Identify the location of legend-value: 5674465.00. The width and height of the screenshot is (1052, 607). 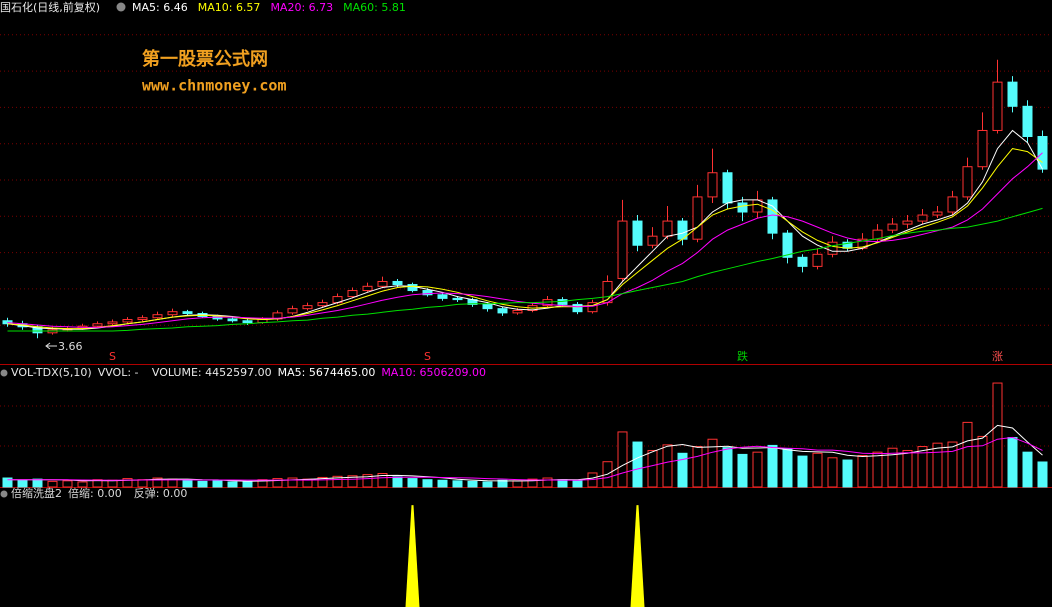
(342, 372).